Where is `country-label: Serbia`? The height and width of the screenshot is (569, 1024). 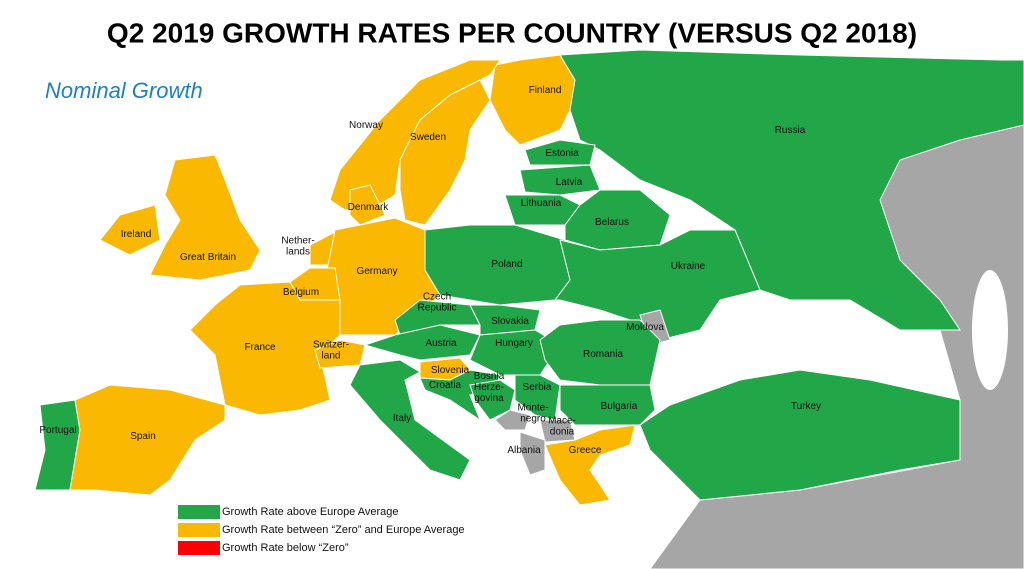 country-label: Serbia is located at coordinates (537, 387).